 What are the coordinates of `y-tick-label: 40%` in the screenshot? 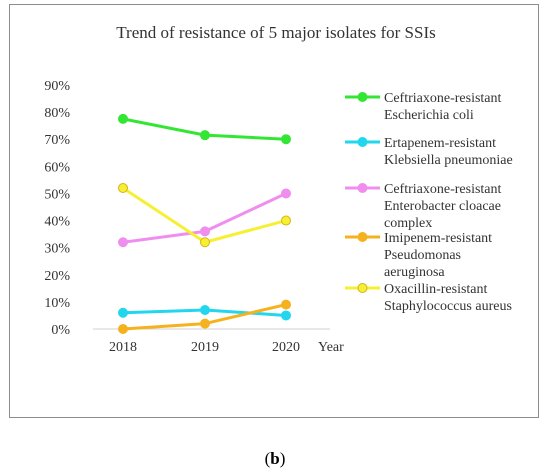 It's located at (57, 222).